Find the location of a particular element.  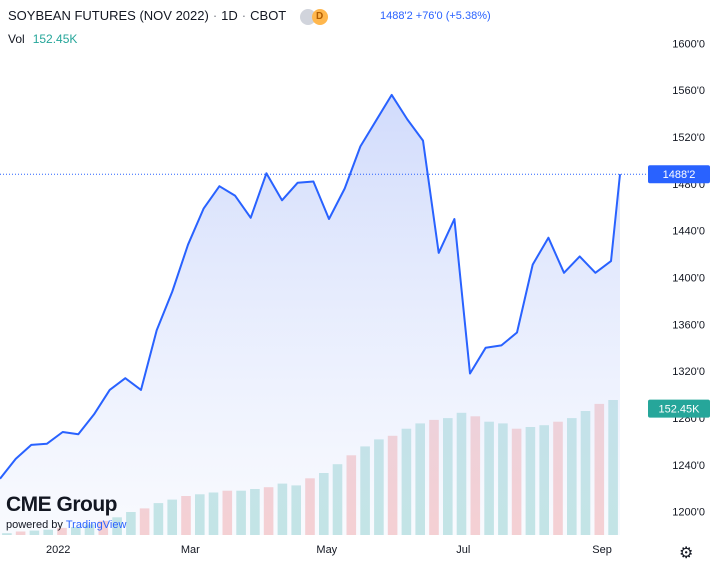

price-change: +76'0 is located at coordinates (429, 16).